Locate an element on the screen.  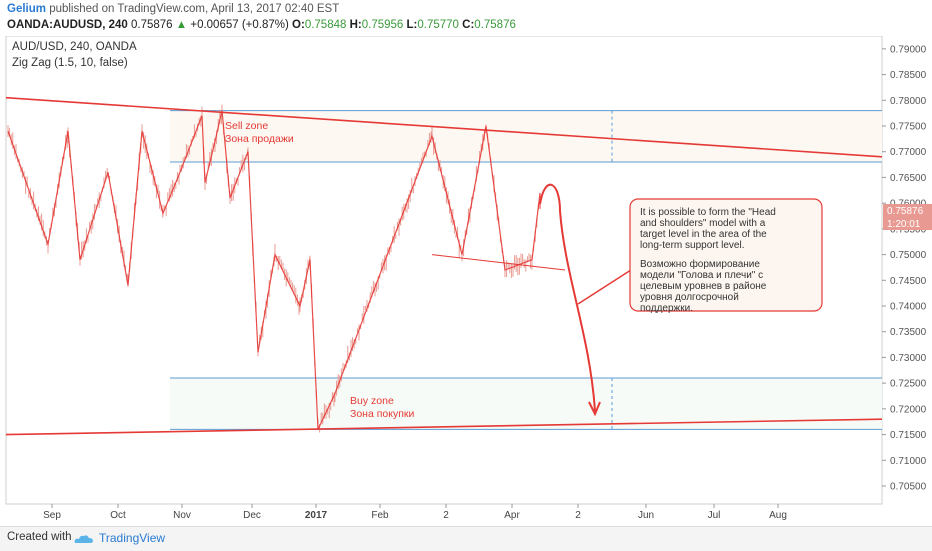
y-tick-label: 0.74000 is located at coordinates (908, 307).